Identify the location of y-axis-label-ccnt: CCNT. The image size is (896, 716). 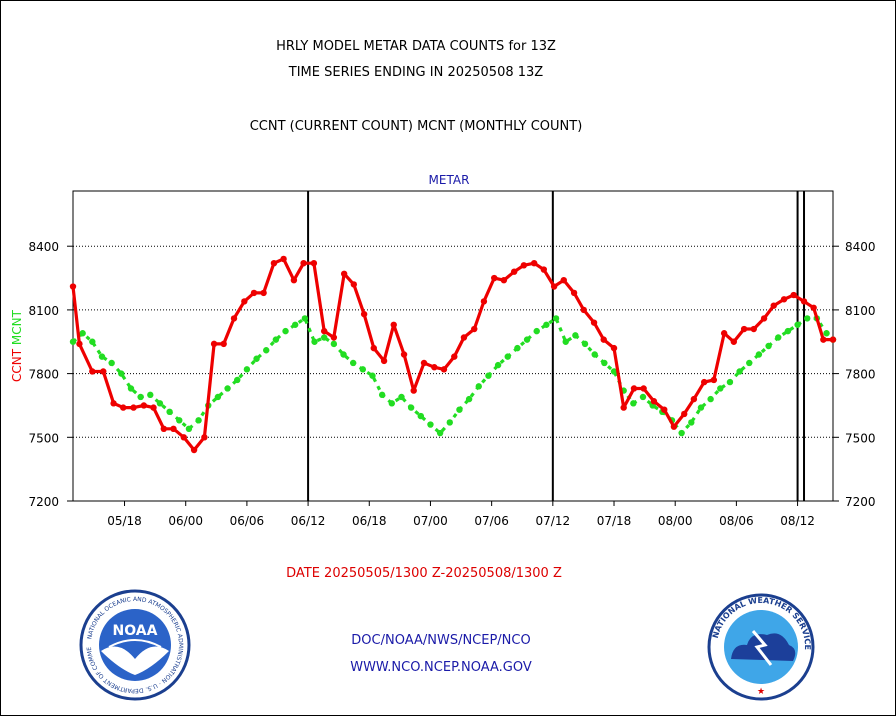
(17, 365).